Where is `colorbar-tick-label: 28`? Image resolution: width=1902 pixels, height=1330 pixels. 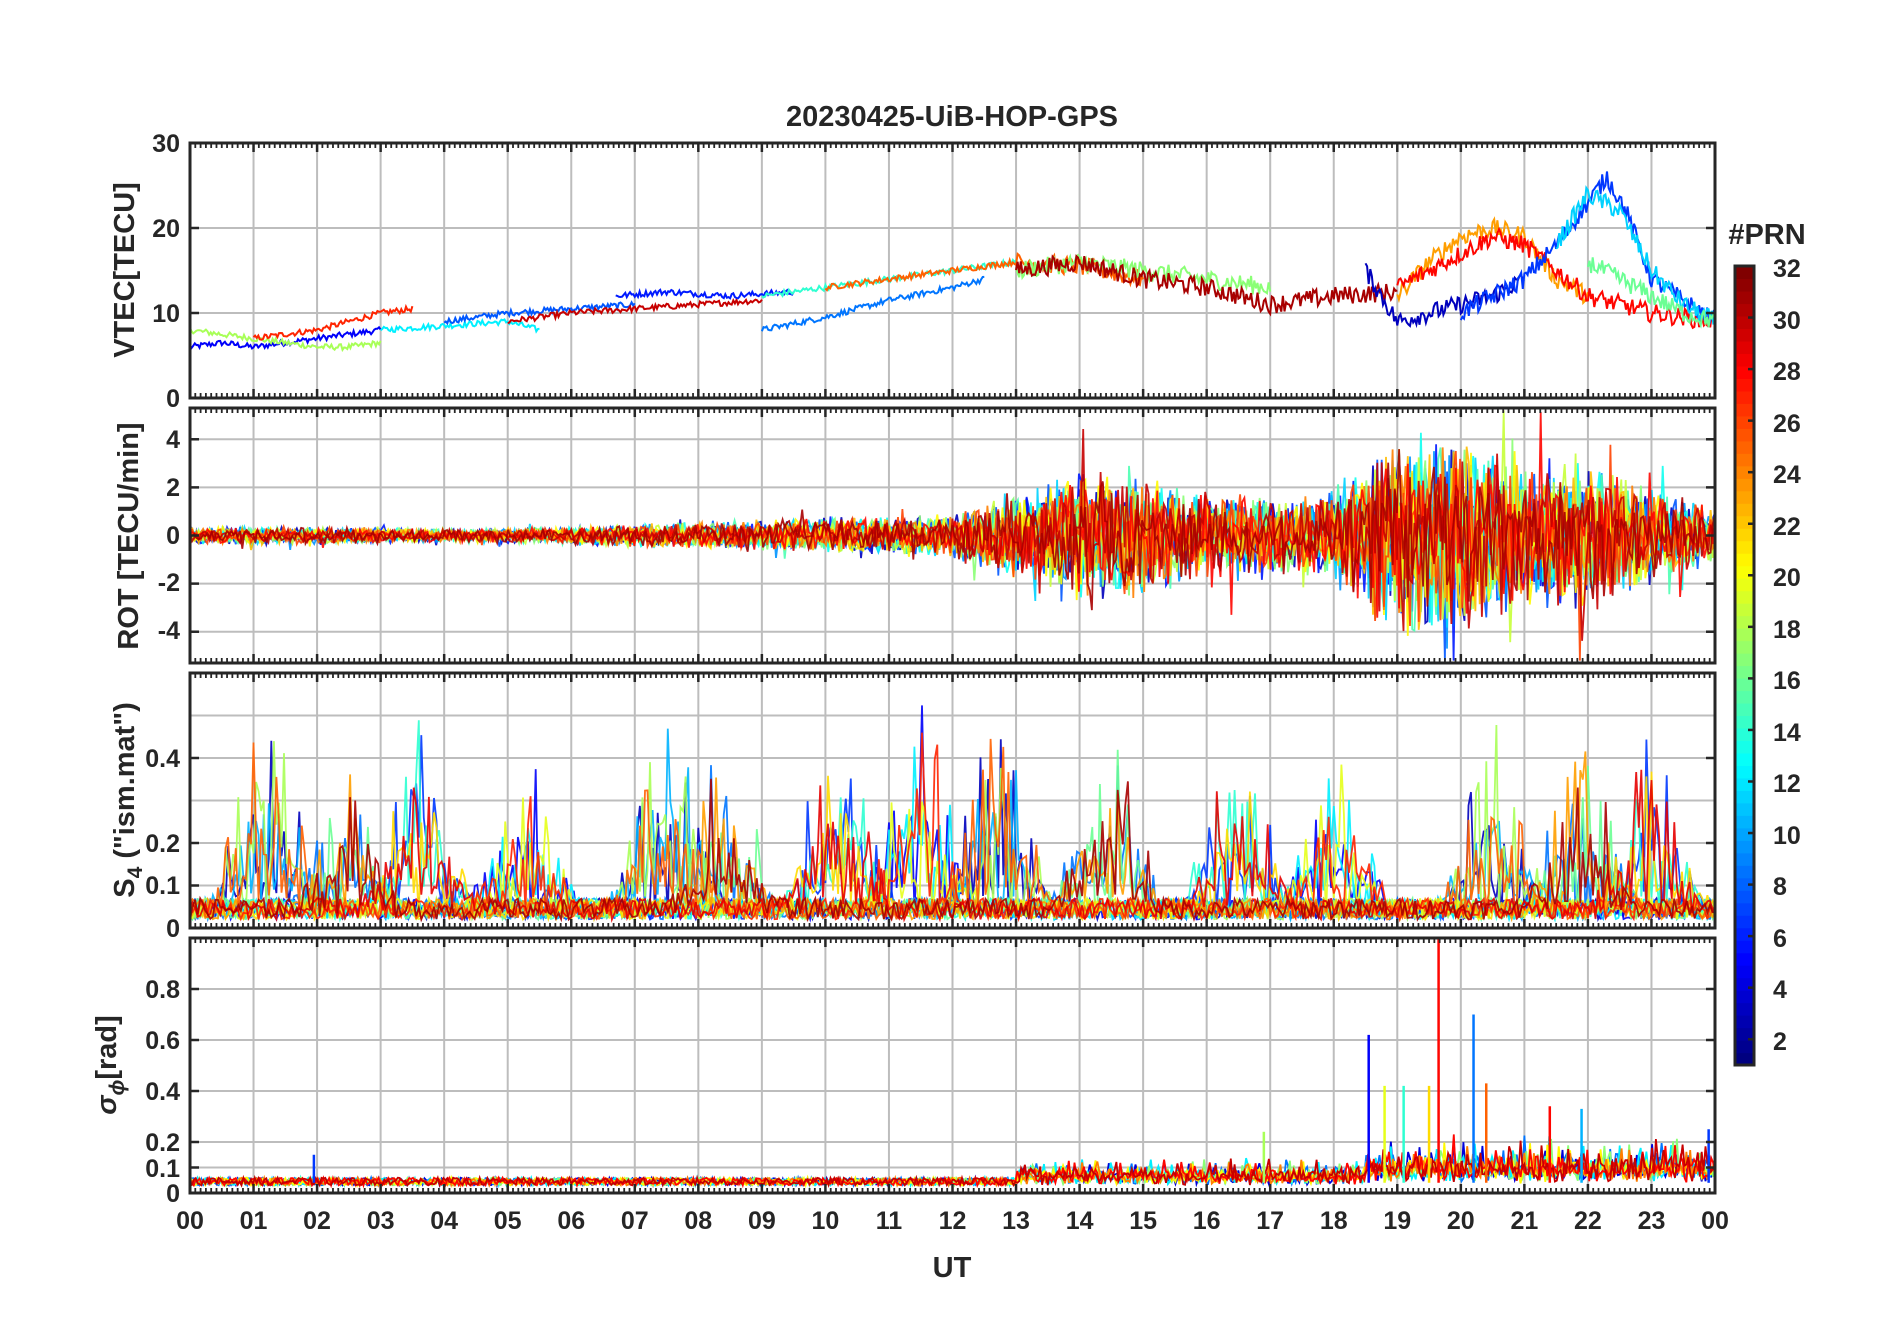
colorbar-tick-label: 28 is located at coordinates (1787, 372).